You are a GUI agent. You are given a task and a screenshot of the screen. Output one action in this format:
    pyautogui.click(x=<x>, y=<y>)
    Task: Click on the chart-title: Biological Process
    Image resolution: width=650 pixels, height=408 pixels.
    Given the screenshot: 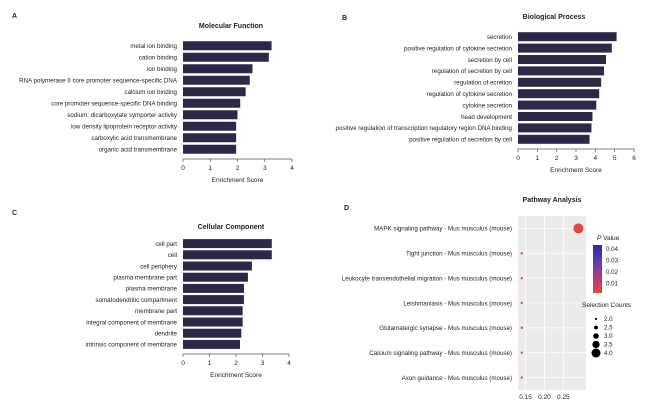 What is the action you would take?
    pyautogui.click(x=554, y=17)
    